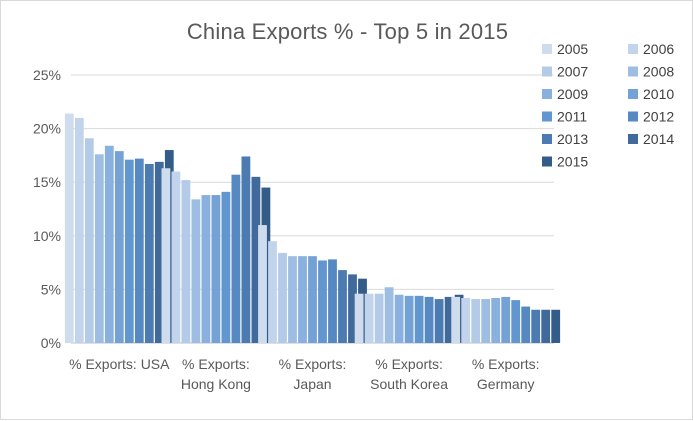 The height and width of the screenshot is (421, 693). Describe the element at coordinates (51, 289) in the screenshot. I see `y-tick-label: 5%` at that location.